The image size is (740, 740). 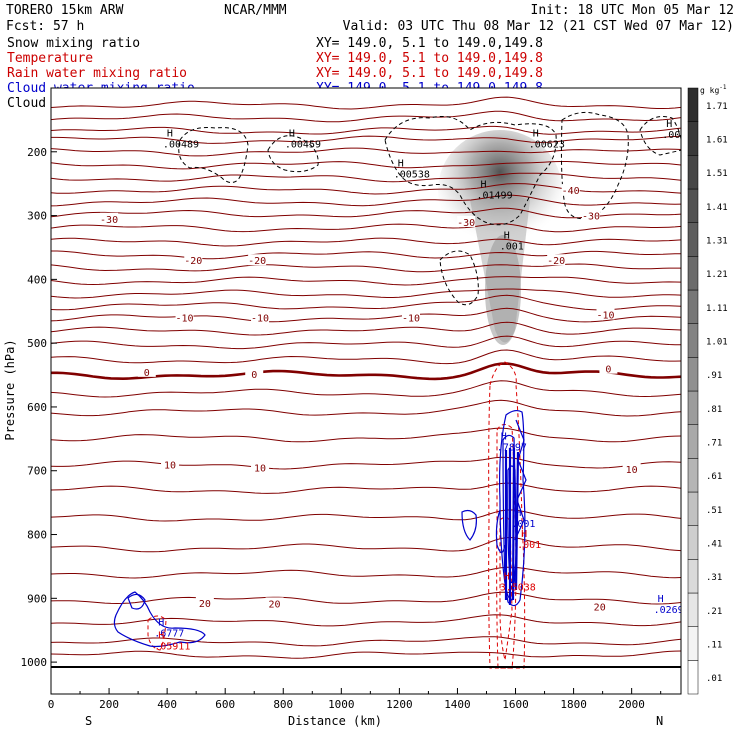 What do you see at coordinates (181, 144) in the screenshot?
I see `snow-max-value: .00489` at bounding box center [181, 144].